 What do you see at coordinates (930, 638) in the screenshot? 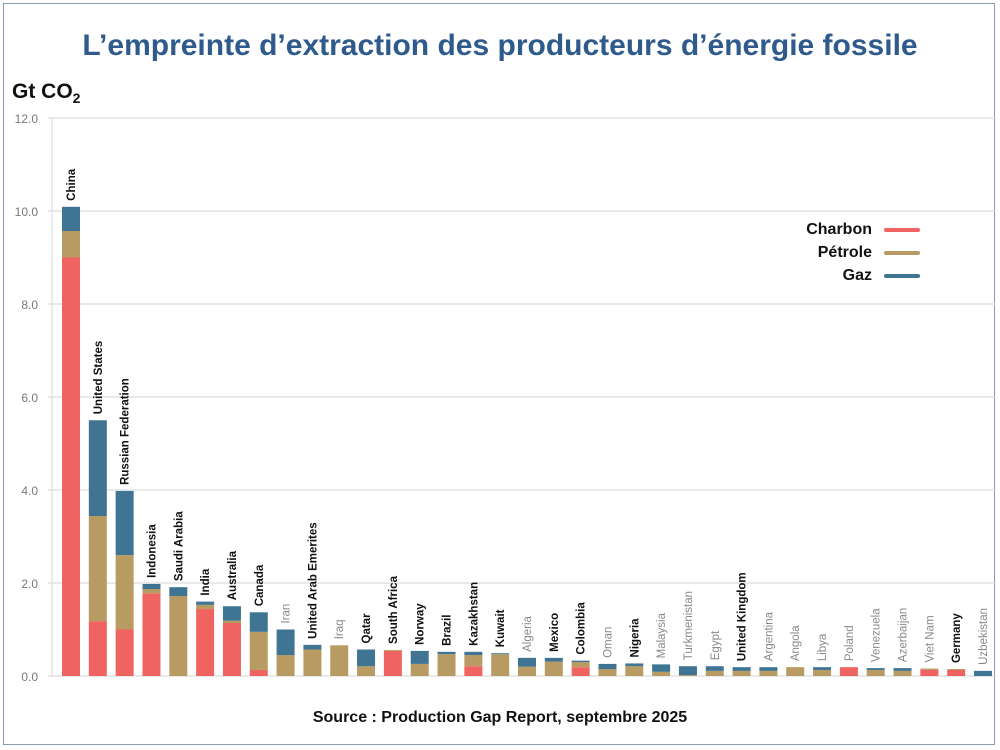
I see `category-label: Viet Nam` at bounding box center [930, 638].